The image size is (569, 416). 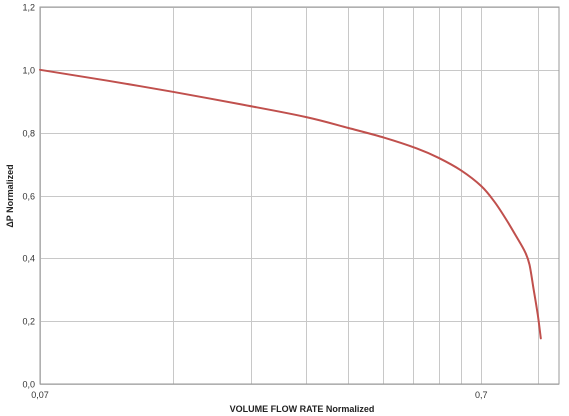 What do you see at coordinates (28, 134) in the screenshot?
I see `y-tick-label: 0,8` at bounding box center [28, 134].